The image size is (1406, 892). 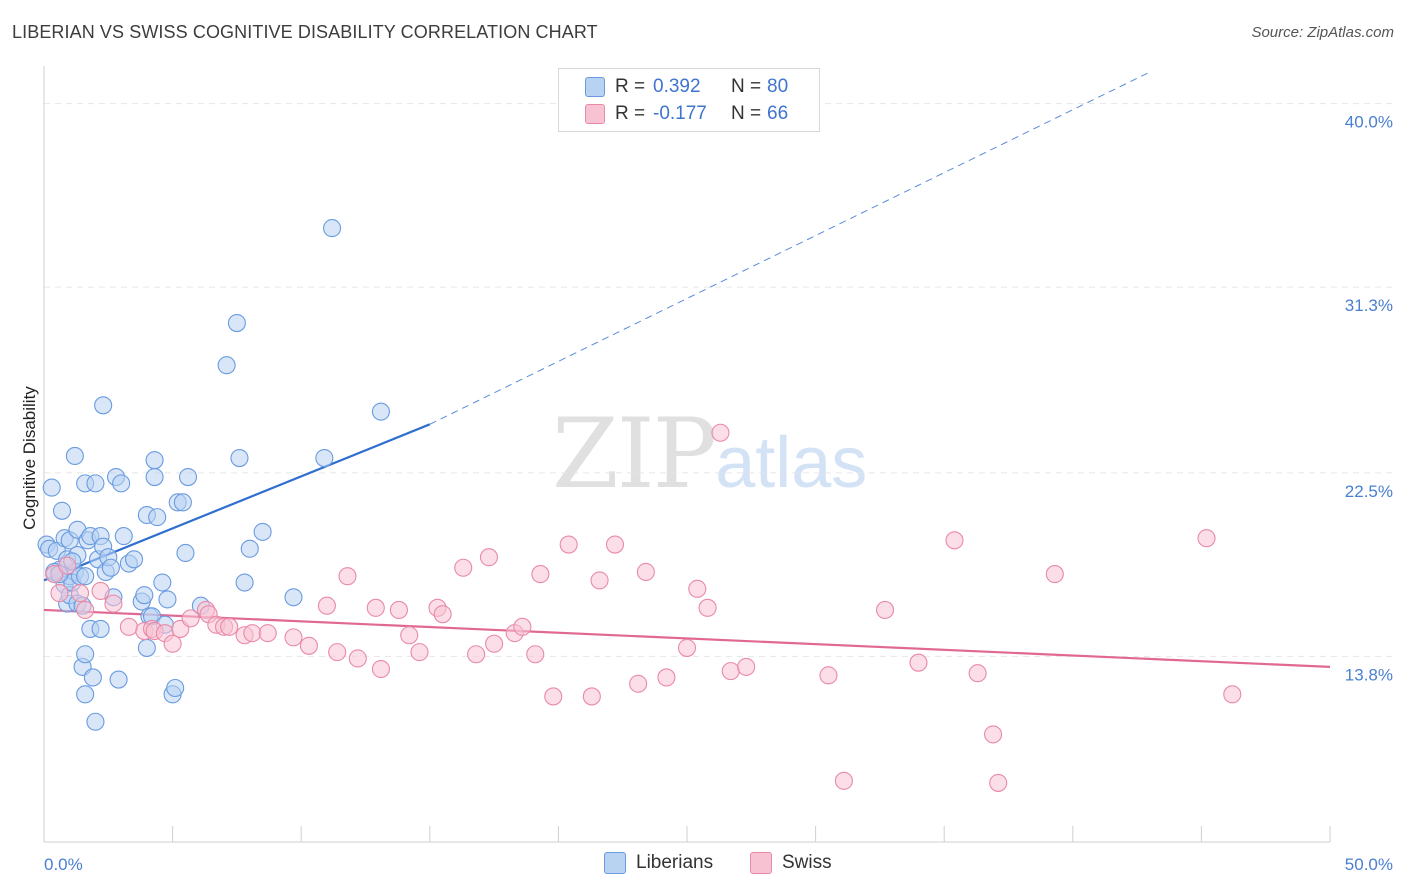 I want to click on watermark-atlas: atlas, so click(x=791, y=463).